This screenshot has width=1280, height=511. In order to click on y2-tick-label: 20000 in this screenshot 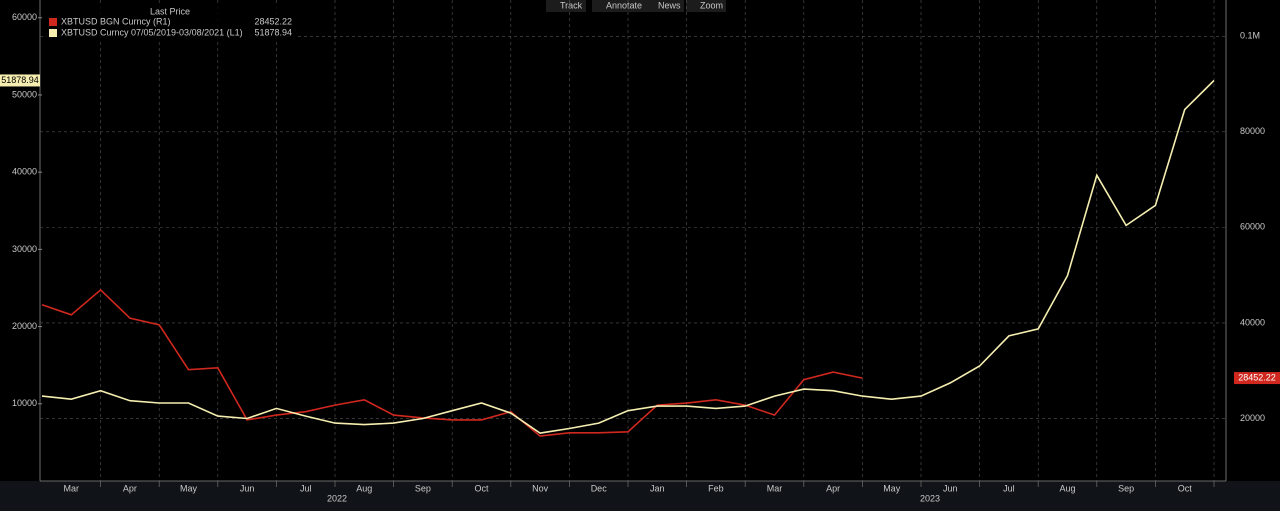, I will do `click(1252, 418)`.